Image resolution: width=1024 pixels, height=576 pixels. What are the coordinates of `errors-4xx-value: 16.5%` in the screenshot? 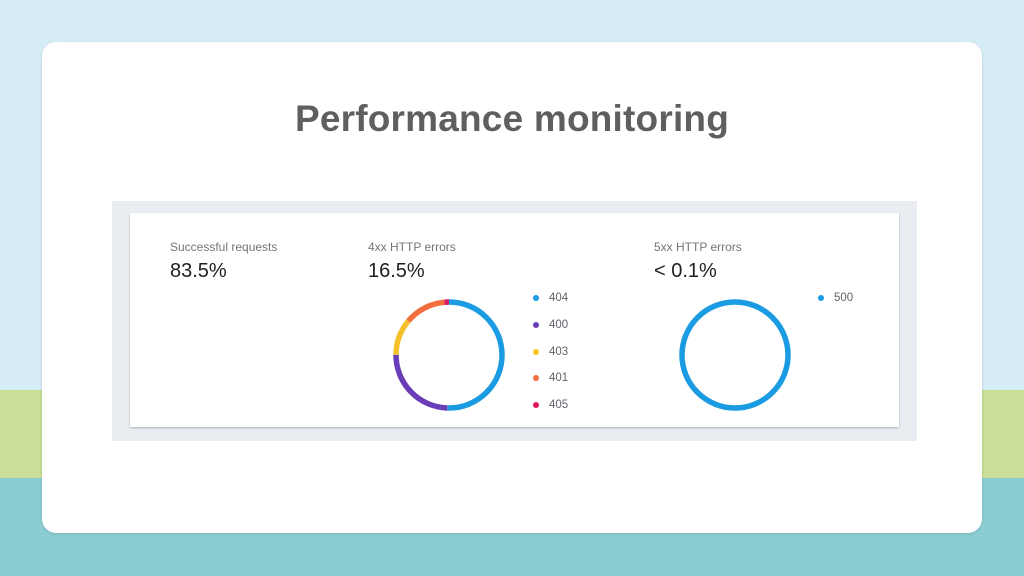 It's located at (396, 271).